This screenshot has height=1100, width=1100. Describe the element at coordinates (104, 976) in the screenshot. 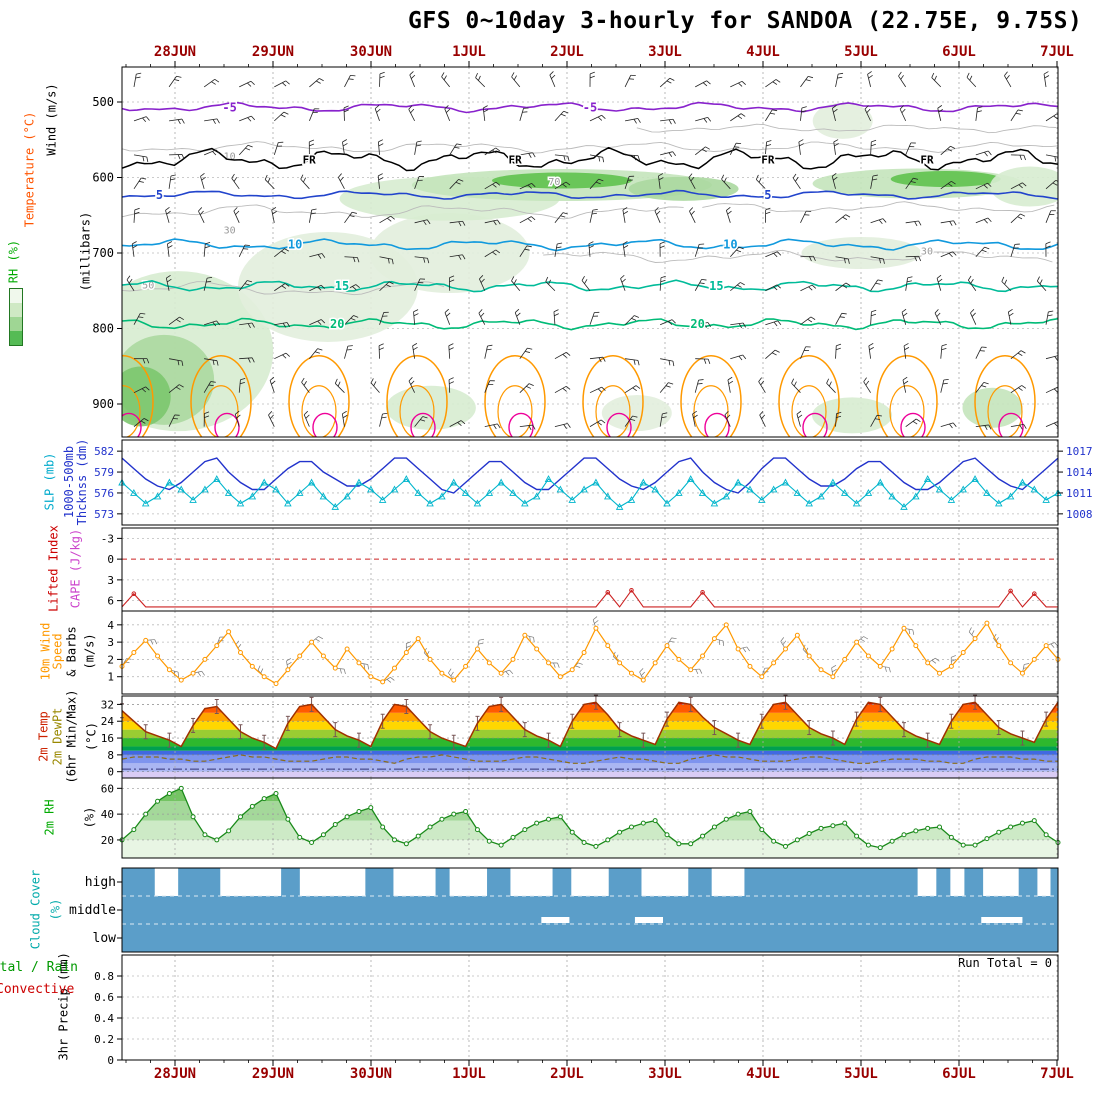

I see `svg-text: 0.8` at that location.